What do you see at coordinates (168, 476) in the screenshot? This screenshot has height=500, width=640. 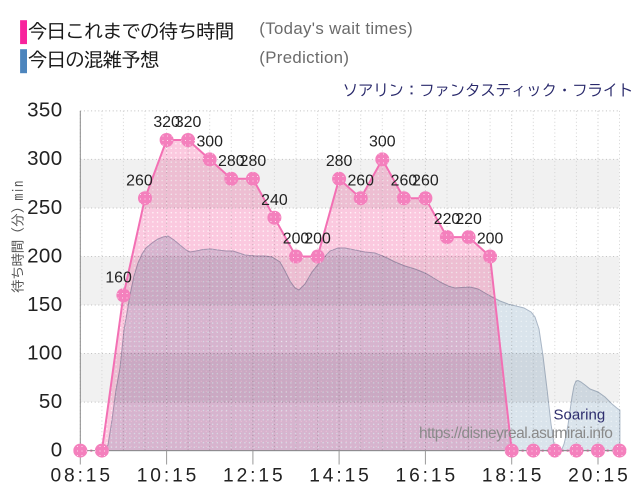 I see `svg-text: 10:15` at bounding box center [168, 476].